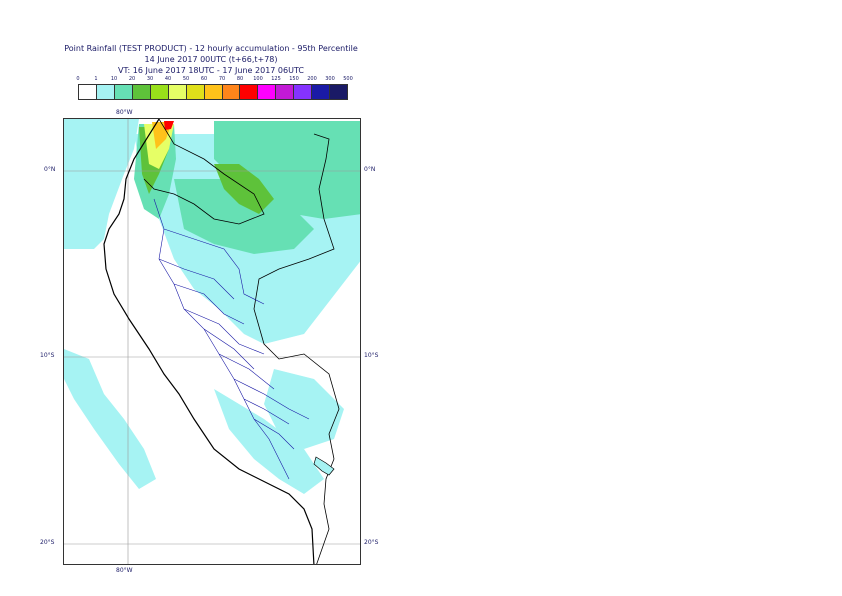 The height and width of the screenshot is (596, 842). I want to click on legend-label: 125, so click(276, 79).